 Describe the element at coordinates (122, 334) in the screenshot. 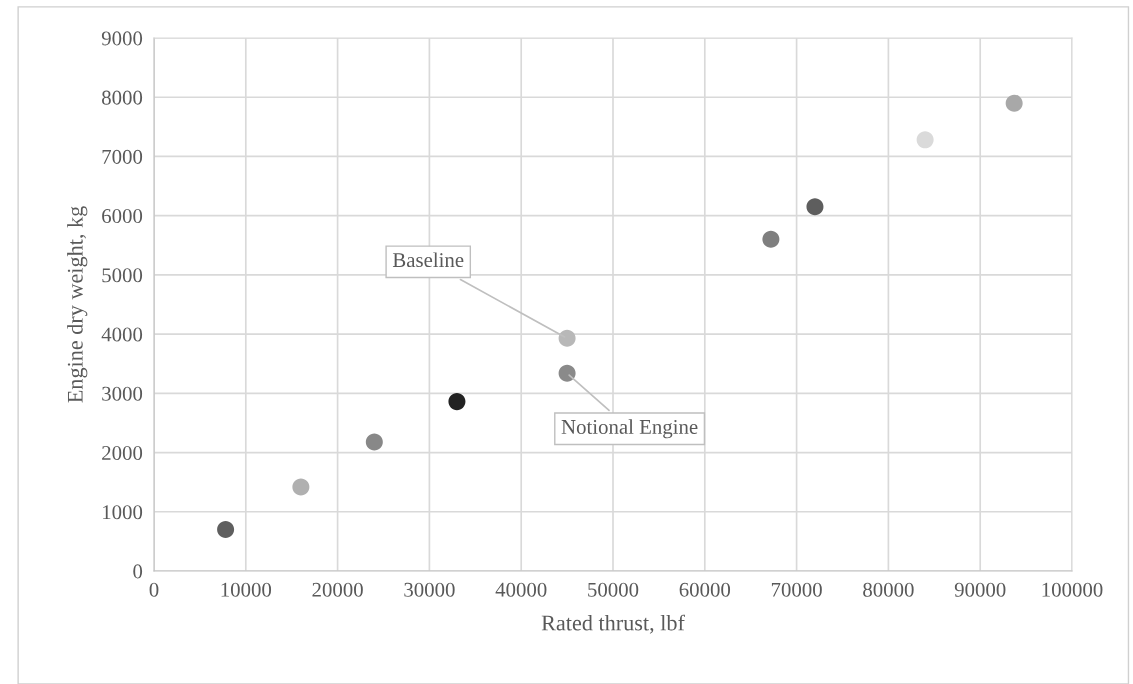

I see `y-tick-label: 4000` at that location.